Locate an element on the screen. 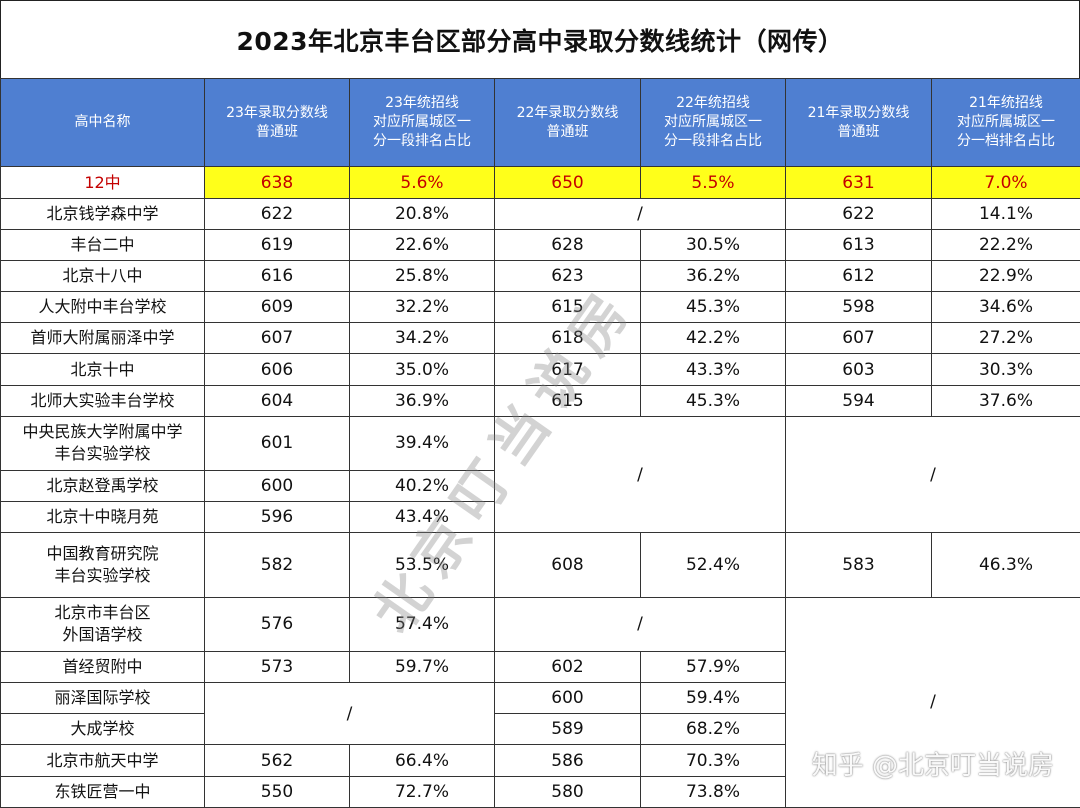 The height and width of the screenshot is (808, 1080). table-row: 东铁匠营一中 550 72.7% 580 73.8% is located at coordinates (540, 791).